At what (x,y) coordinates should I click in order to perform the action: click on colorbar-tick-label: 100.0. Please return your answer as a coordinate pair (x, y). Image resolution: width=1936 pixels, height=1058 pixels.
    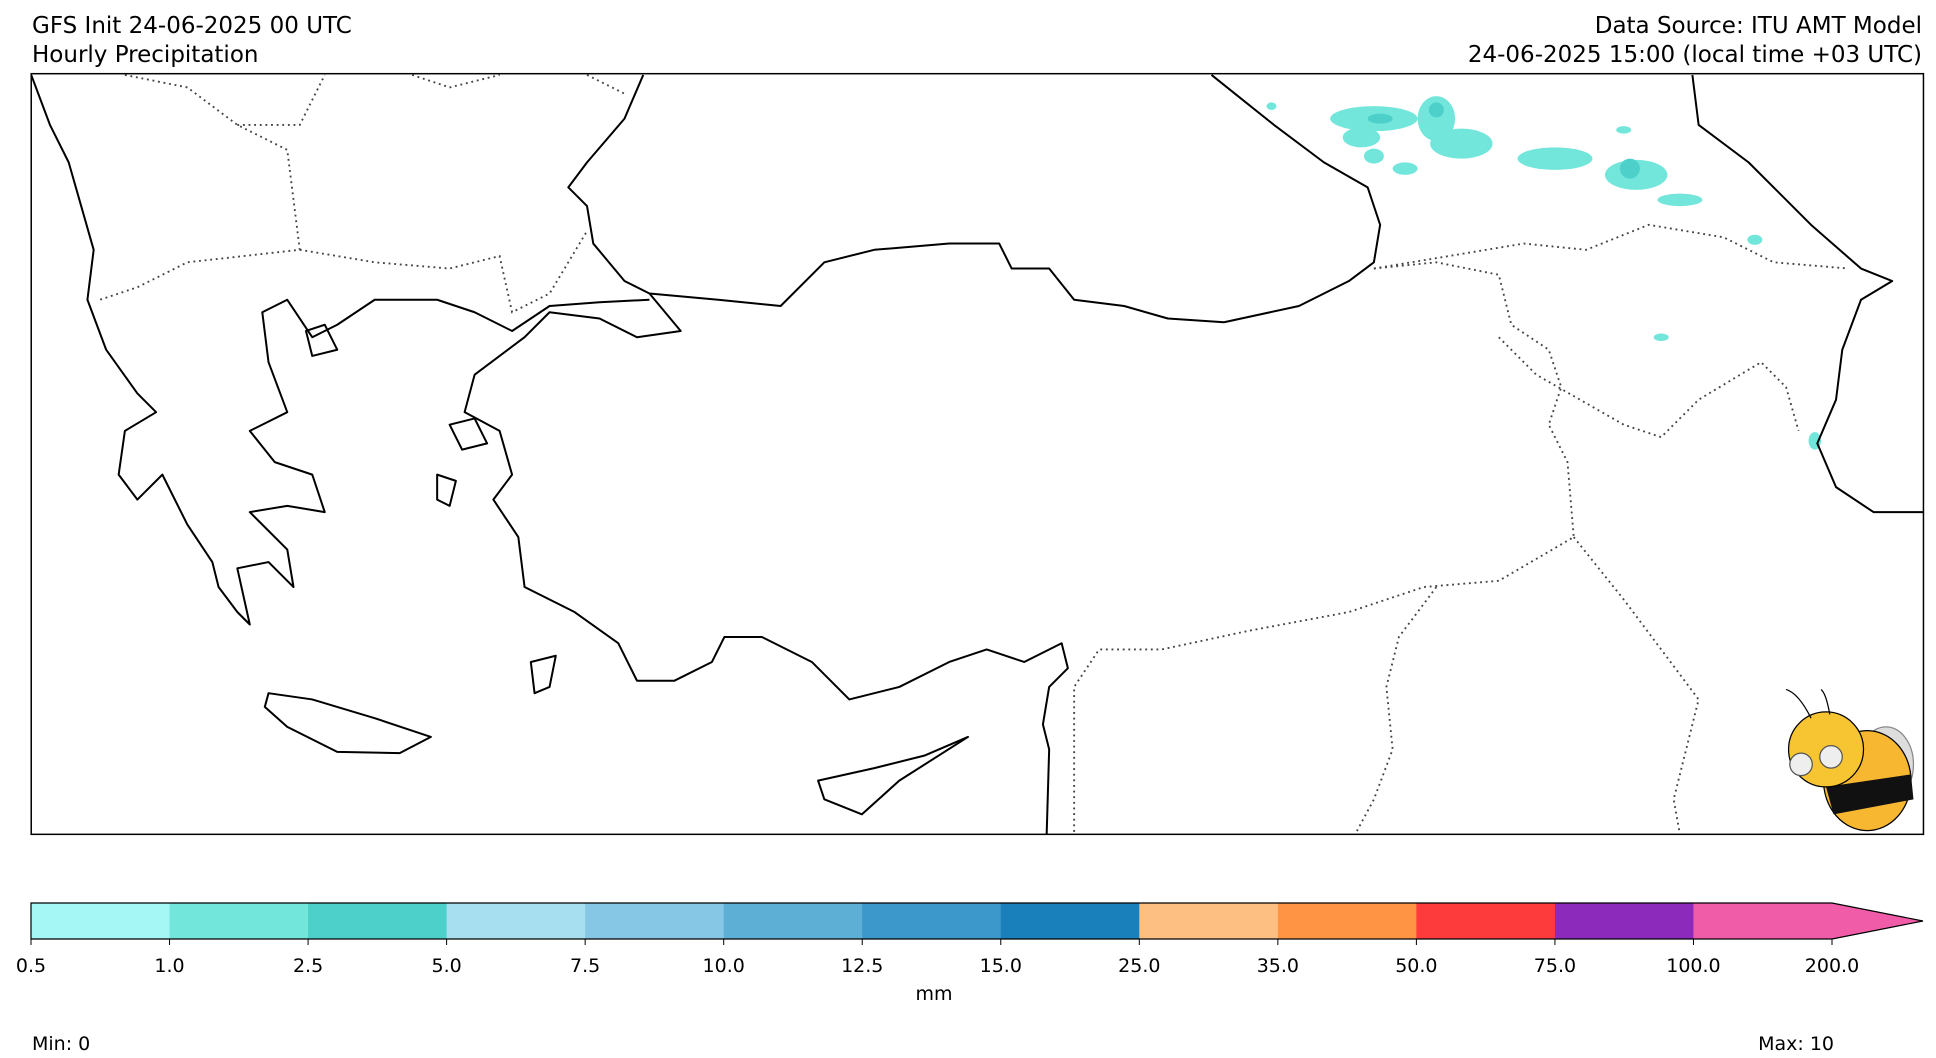
    Looking at the image, I should click on (1693, 966).